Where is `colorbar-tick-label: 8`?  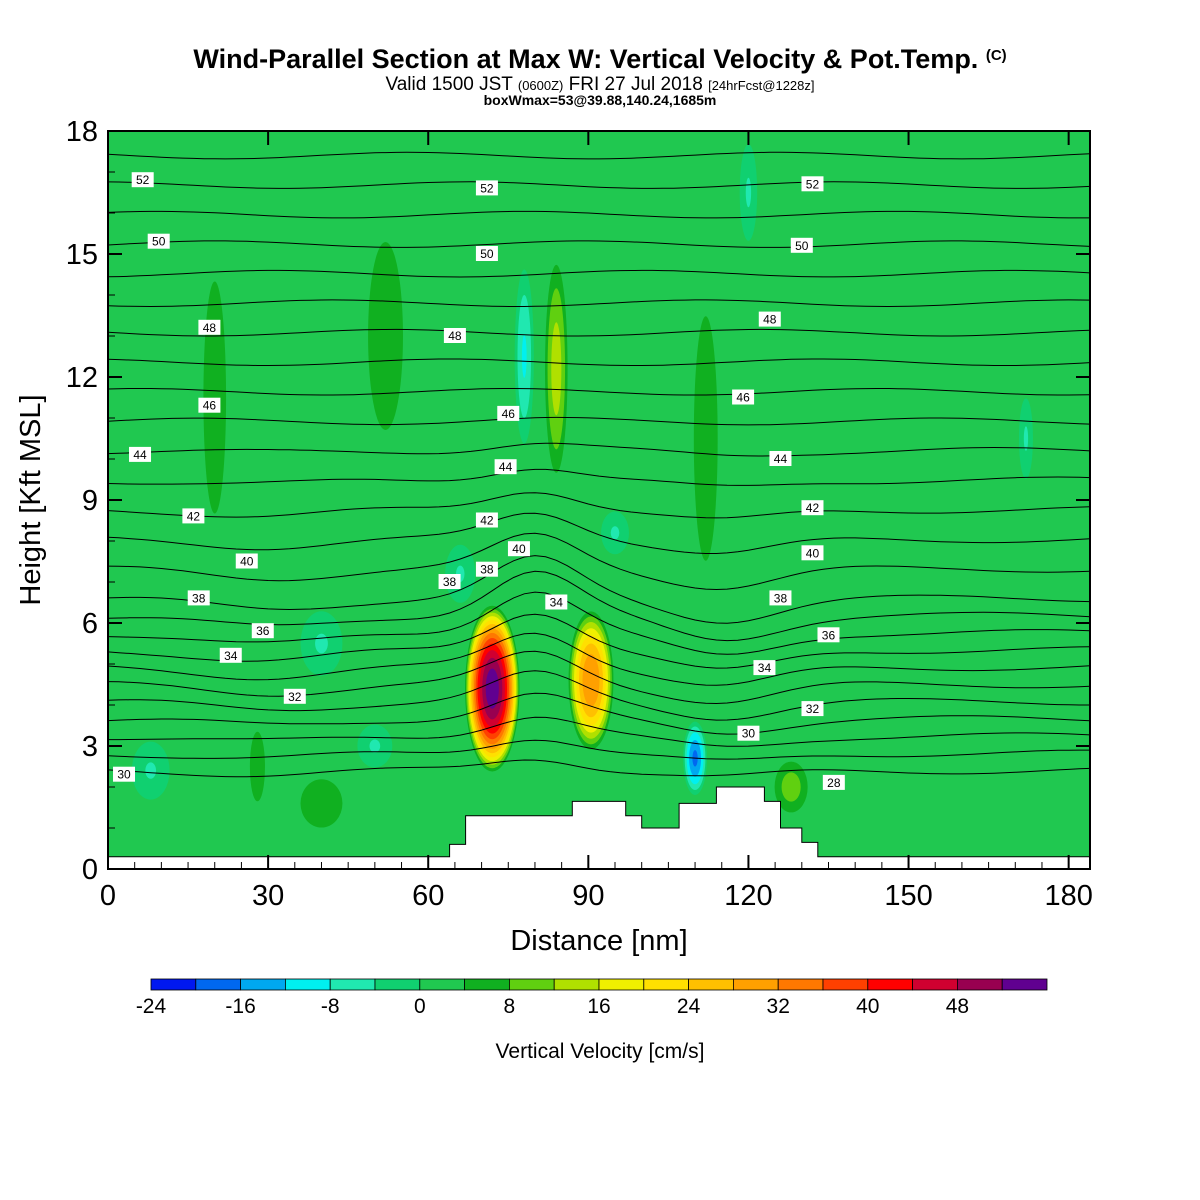 colorbar-tick-label: 8 is located at coordinates (510, 1006).